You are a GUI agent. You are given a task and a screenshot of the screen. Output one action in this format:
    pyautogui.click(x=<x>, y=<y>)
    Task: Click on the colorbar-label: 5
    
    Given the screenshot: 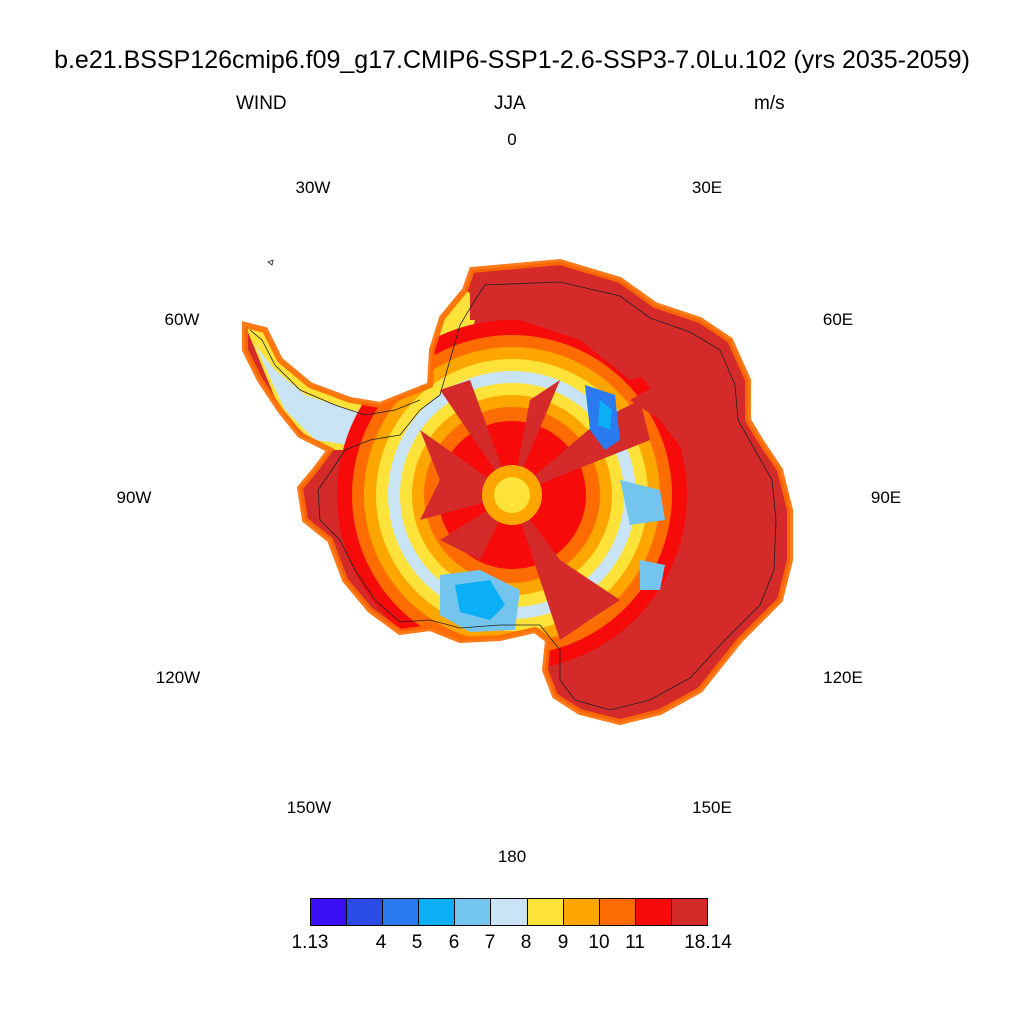 What is the action you would take?
    pyautogui.click(x=417, y=942)
    